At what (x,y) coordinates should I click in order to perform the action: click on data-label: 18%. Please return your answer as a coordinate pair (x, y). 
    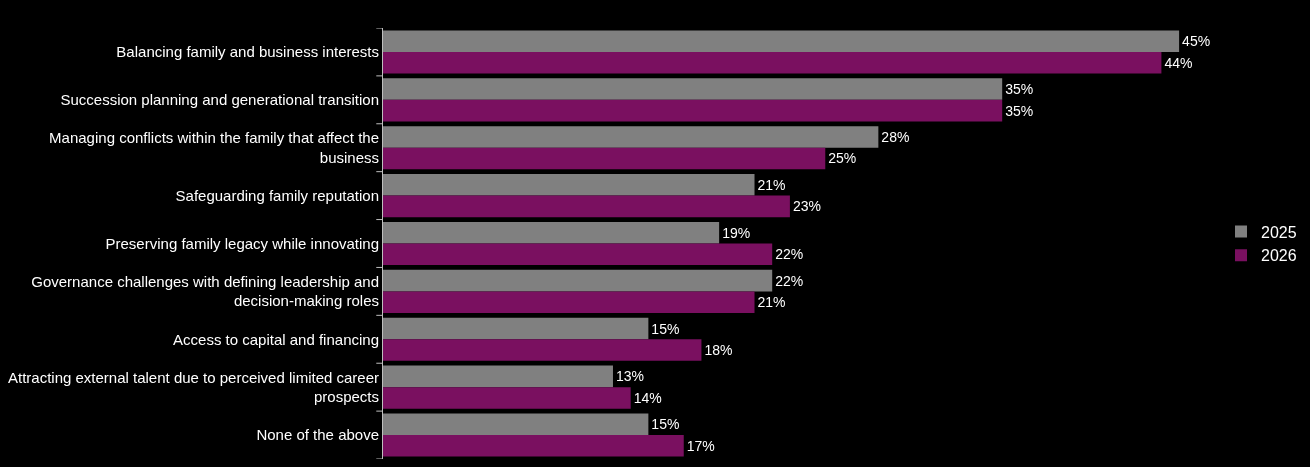
    Looking at the image, I should click on (718, 350).